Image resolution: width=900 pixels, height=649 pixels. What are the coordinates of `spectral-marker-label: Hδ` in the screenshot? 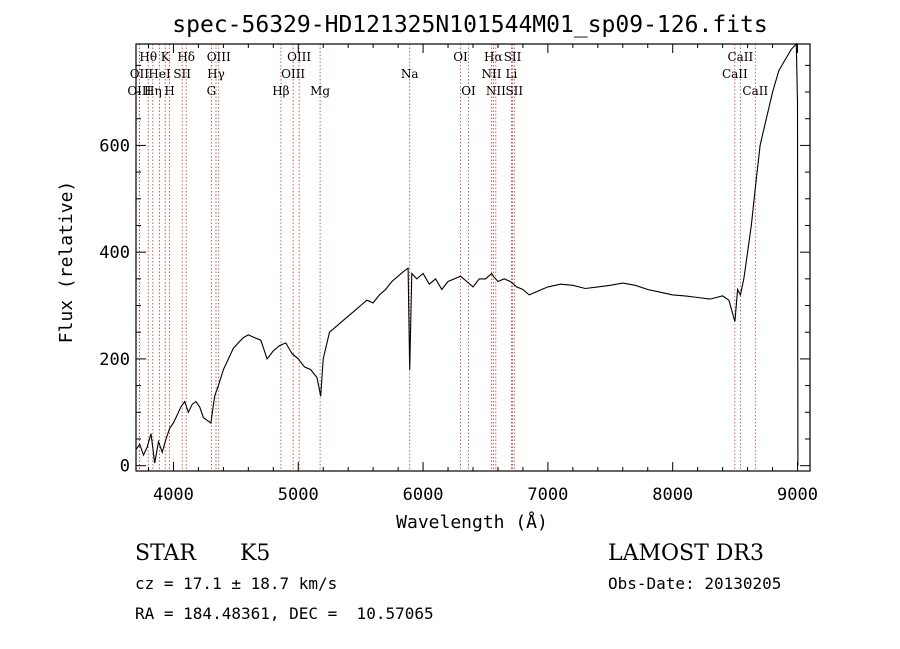 It's located at (186, 57).